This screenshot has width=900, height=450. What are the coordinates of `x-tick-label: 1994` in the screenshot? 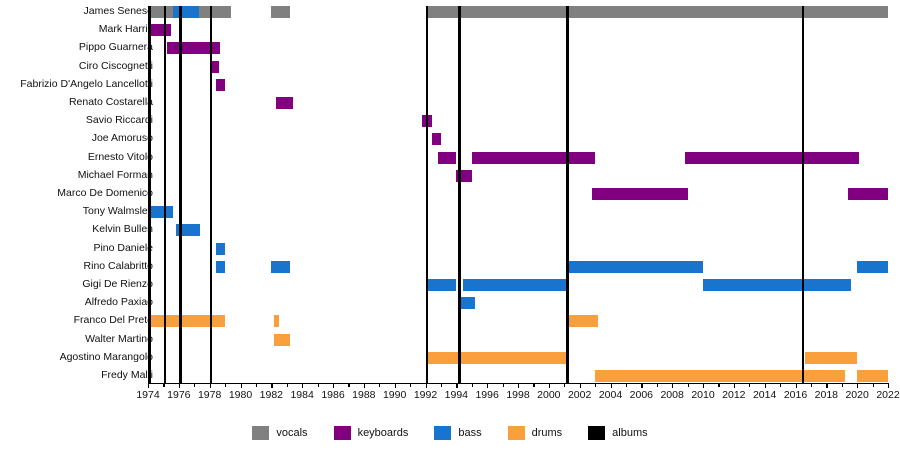 It's located at (456, 395).